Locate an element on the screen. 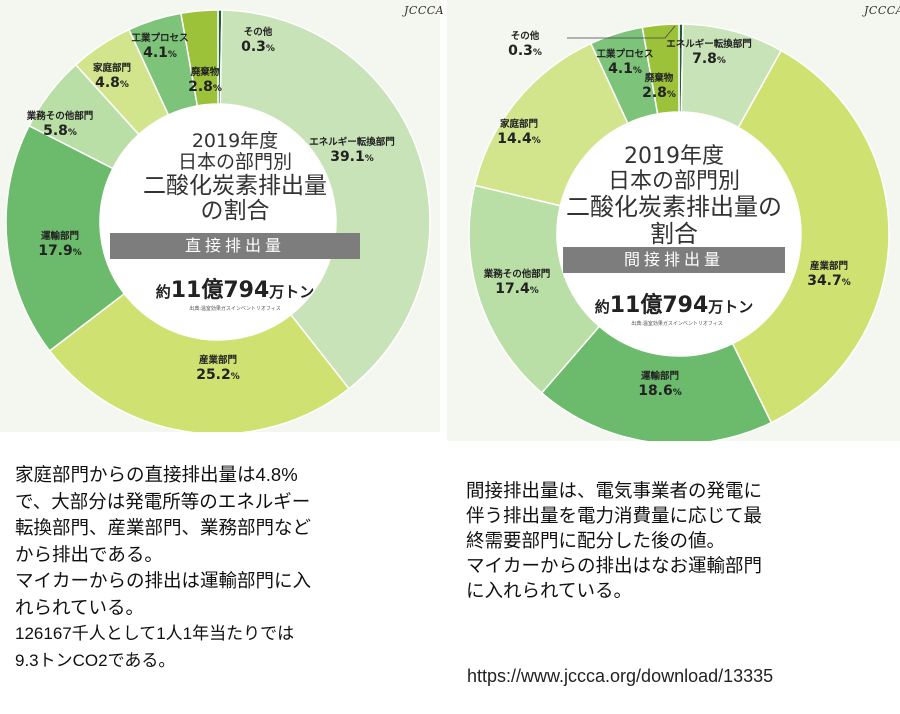 This screenshot has height=714, width=900. explanation-line: に入れられている。 is located at coordinates (549, 590).